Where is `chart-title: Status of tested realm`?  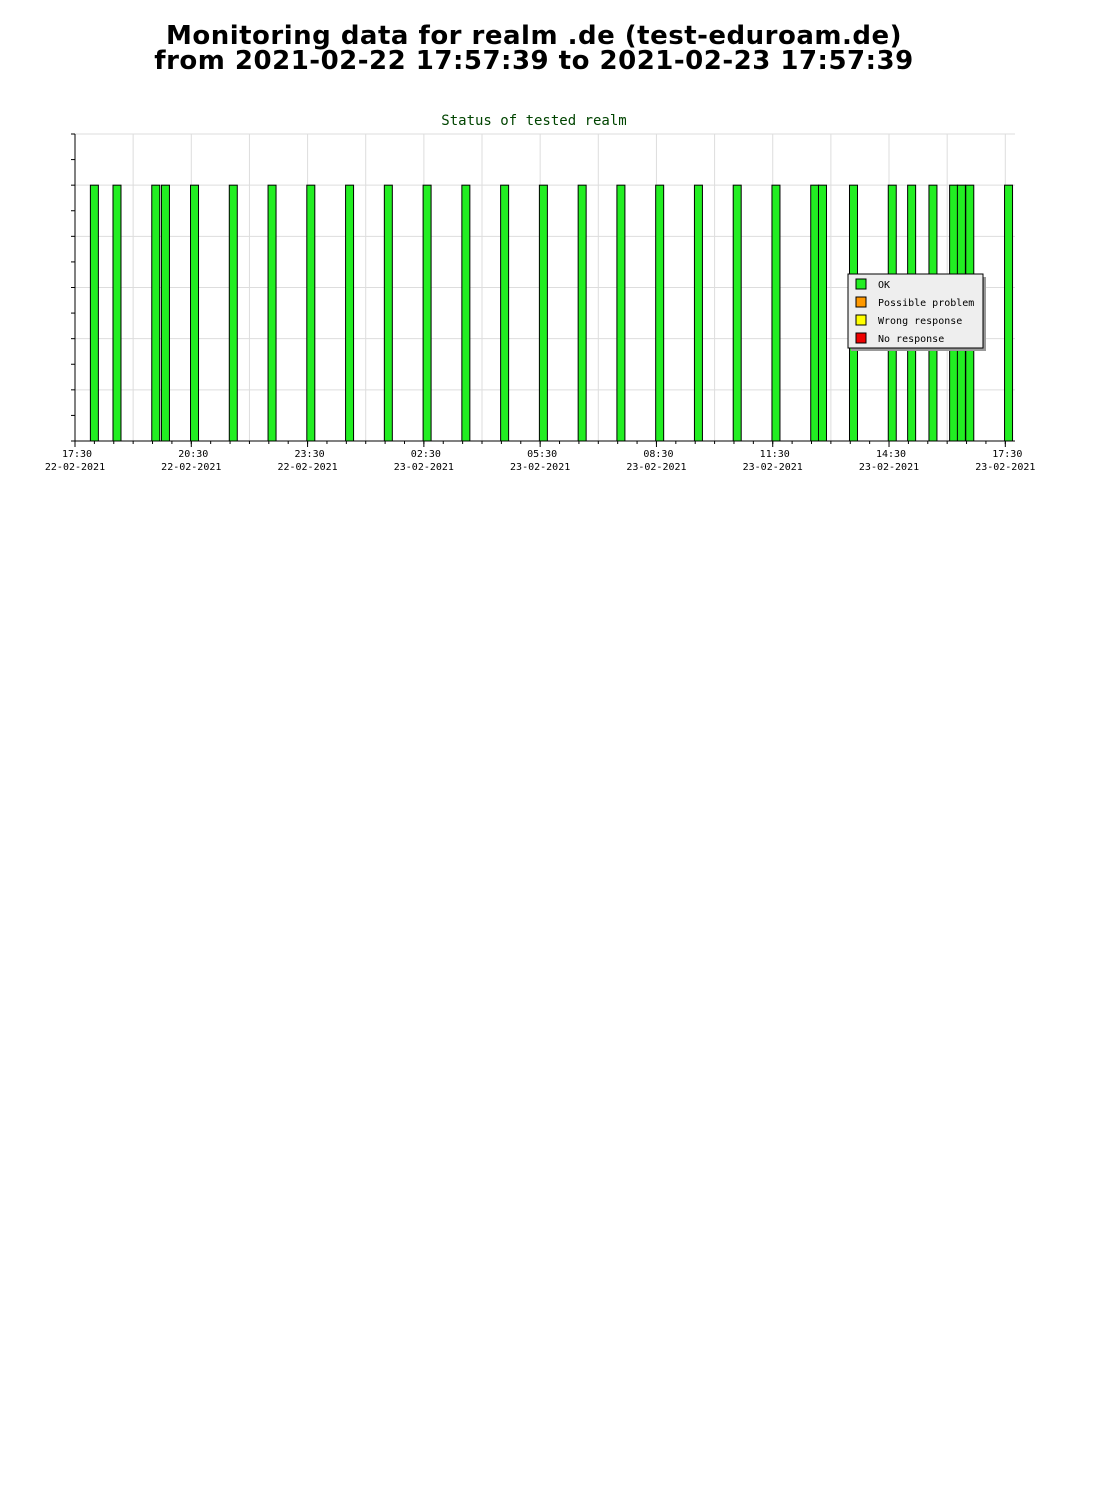
chart-title: Status of tested realm is located at coordinates (533, 121).